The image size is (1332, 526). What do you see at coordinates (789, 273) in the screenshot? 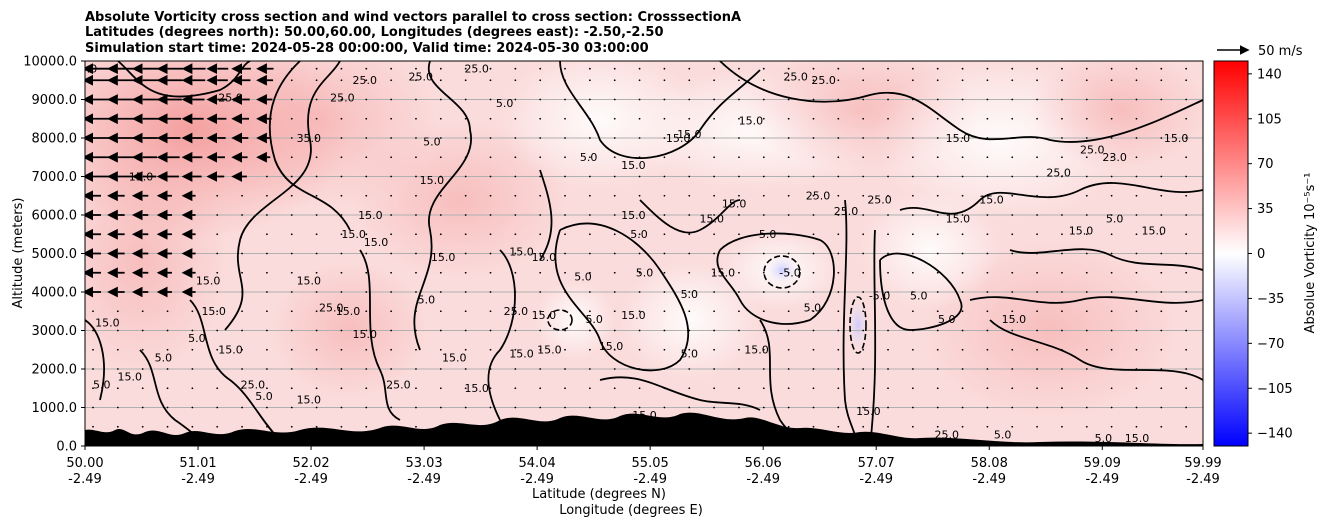
I see `contour-label: -5.0` at bounding box center [789, 273].